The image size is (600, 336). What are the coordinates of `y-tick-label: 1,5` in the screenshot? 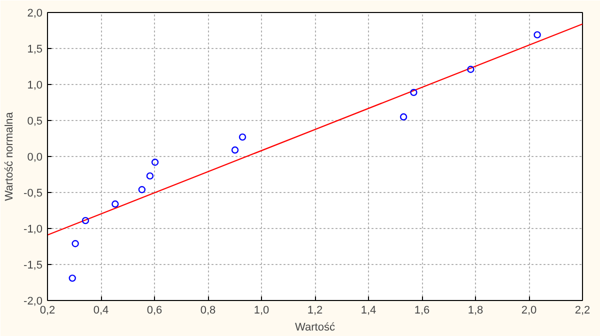 It's located at (35, 50).